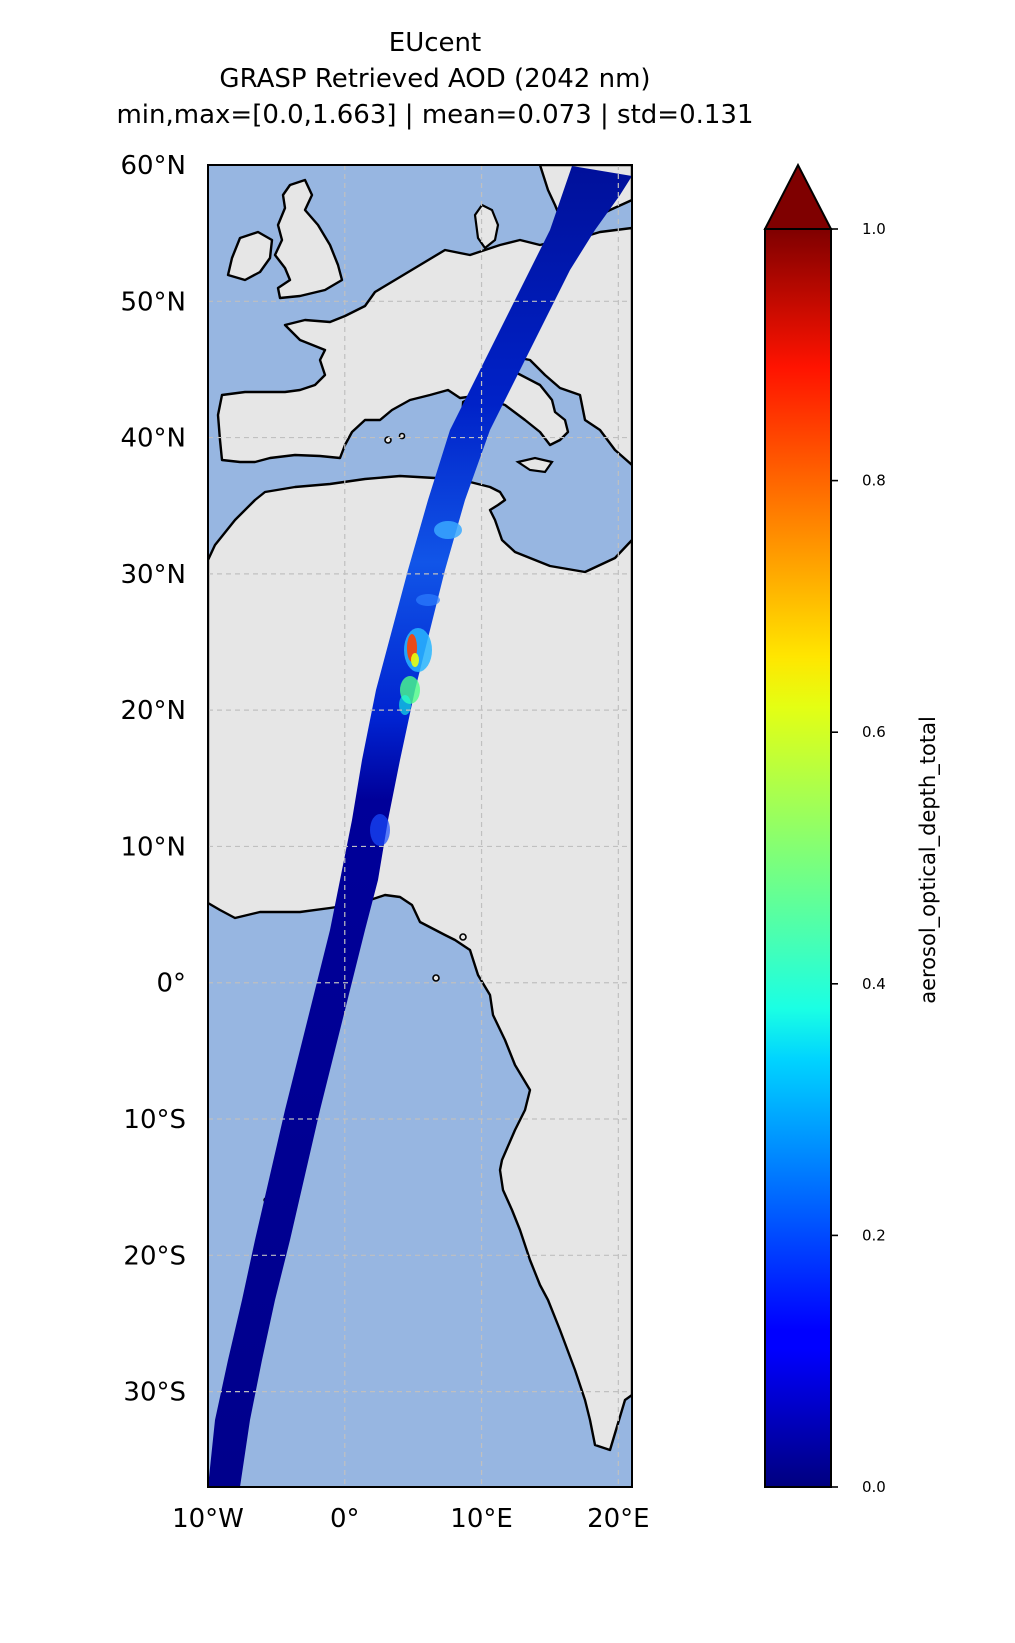 This screenshot has width=1015, height=1643. Describe the element at coordinates (858, 858) in the screenshot. I see `colorbar-ticks: 0.0 0.2 0.4 0.6 0.8 1.0` at that location.